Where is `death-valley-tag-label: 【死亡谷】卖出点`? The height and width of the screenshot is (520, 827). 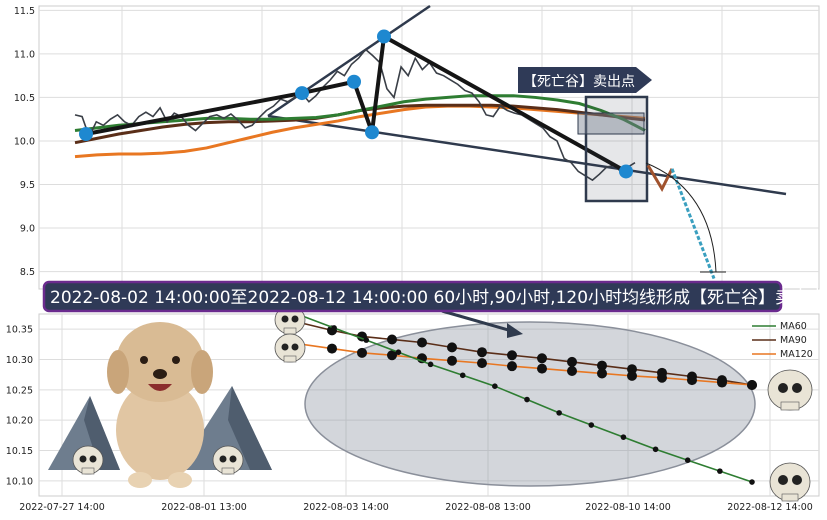
death-valley-tag-label: 【死亡谷】卖出点 is located at coordinates (579, 82).